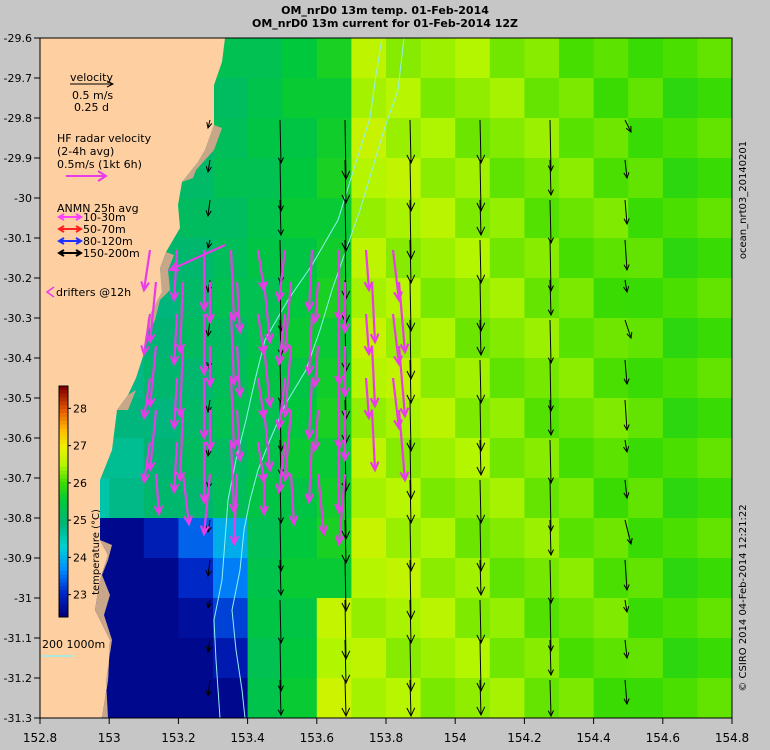 This screenshot has height=750, width=770. Describe the element at coordinates (18, 238) in the screenshot. I see `y-tick-label: -30.1` at that location.